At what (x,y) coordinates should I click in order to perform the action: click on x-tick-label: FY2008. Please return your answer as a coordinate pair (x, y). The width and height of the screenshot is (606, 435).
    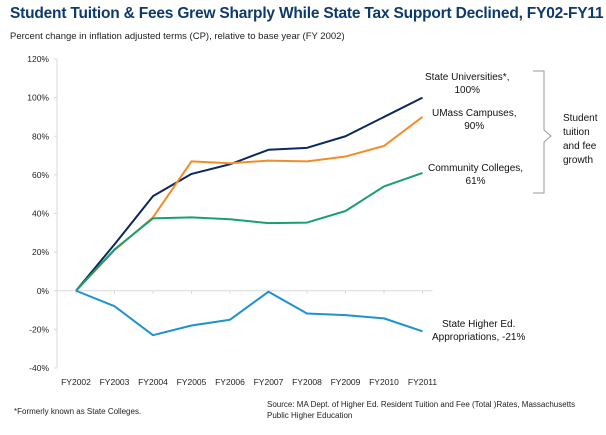
    Looking at the image, I should click on (307, 382).